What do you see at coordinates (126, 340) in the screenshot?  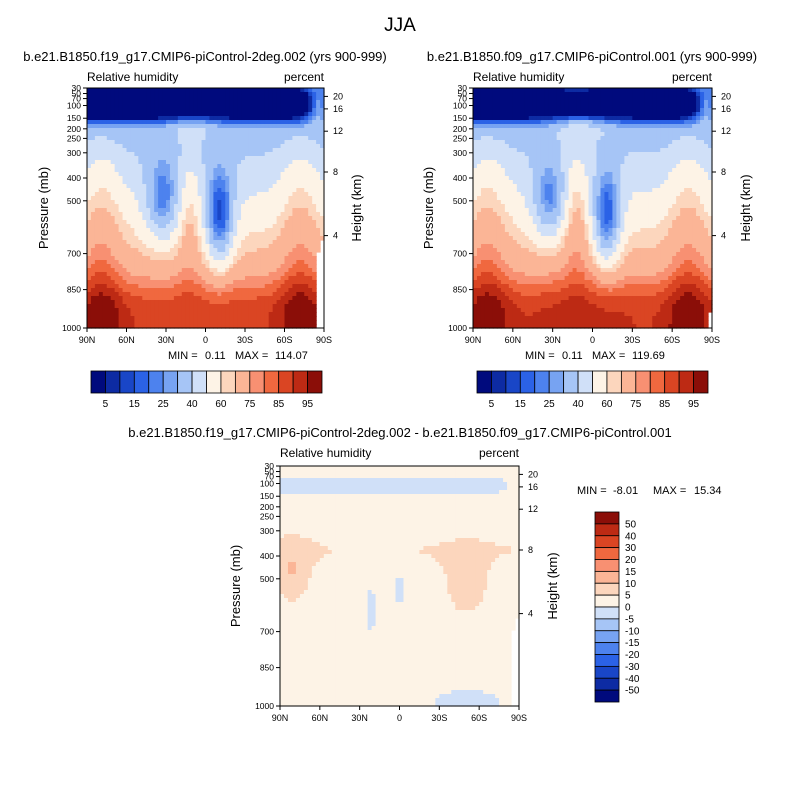 I see `x-tick-label: 60N` at bounding box center [126, 340].